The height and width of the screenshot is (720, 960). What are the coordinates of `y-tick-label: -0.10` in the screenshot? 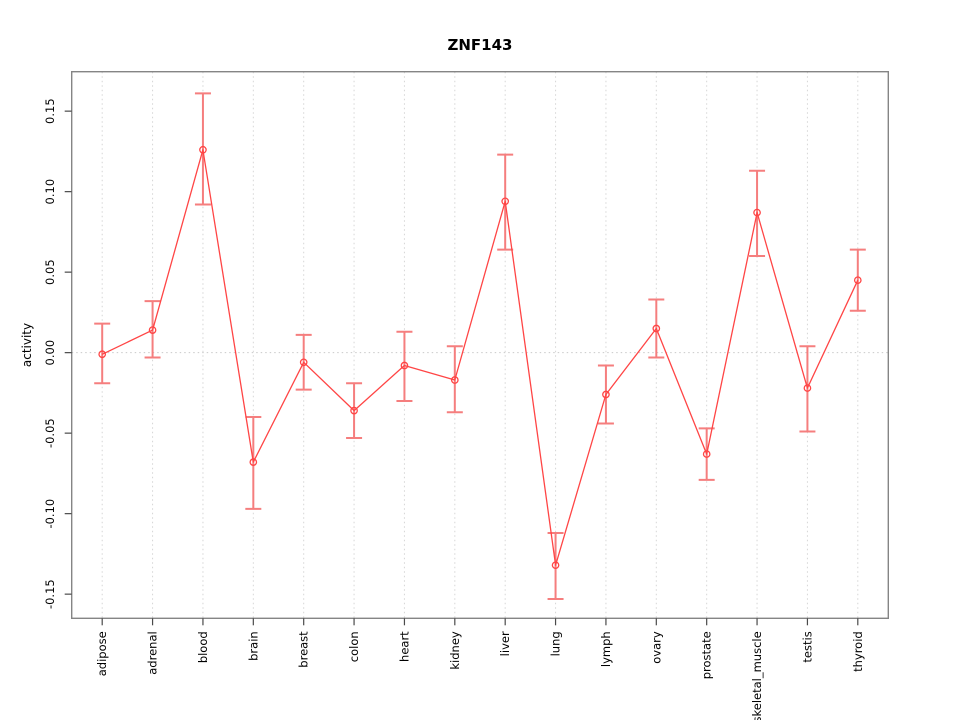 It's located at (50, 514).